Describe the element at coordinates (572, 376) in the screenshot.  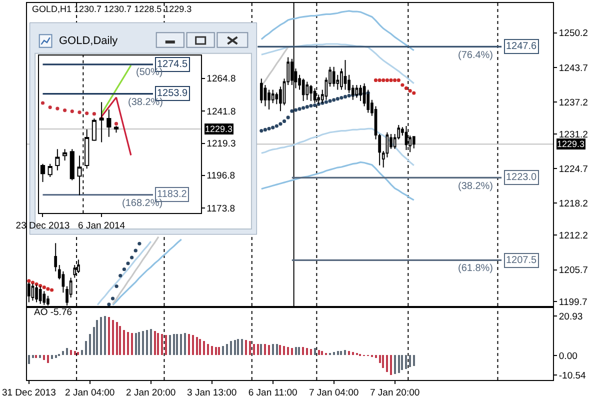
I see `y-tick-label: -10.54` at that location.